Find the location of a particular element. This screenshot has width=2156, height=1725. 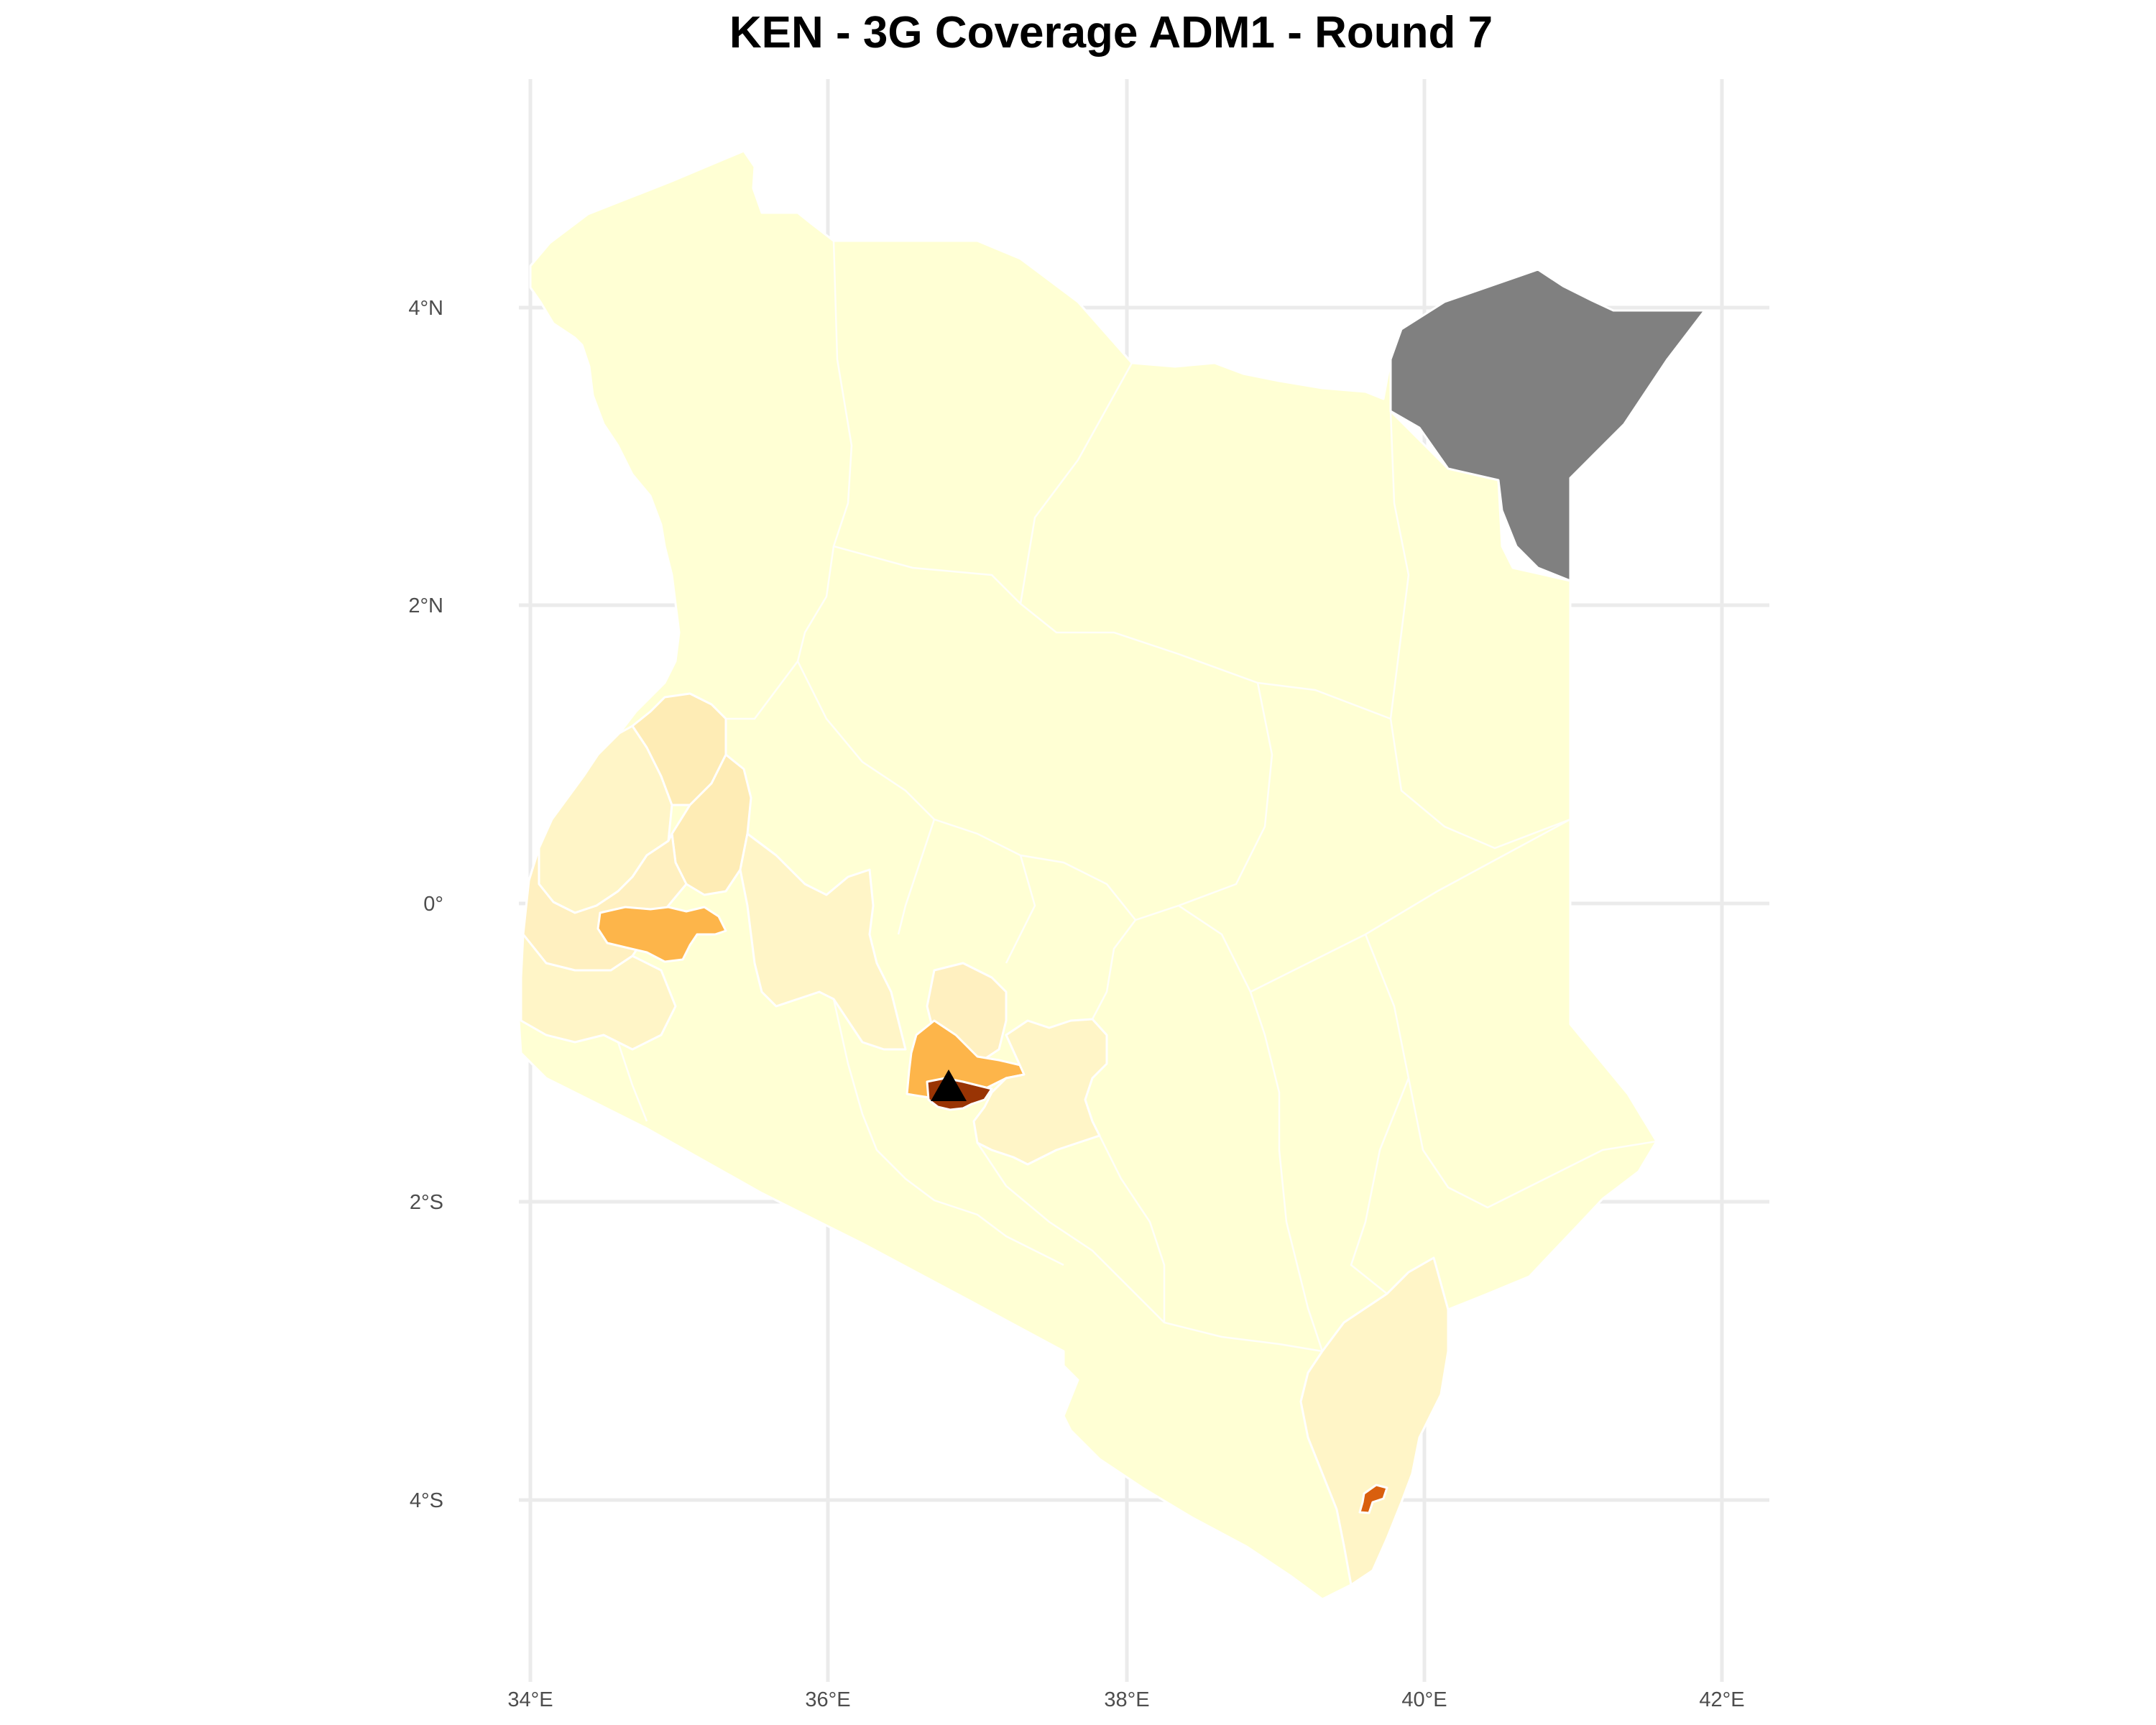

y-tick-label: 4°S is located at coordinates (427, 1500).